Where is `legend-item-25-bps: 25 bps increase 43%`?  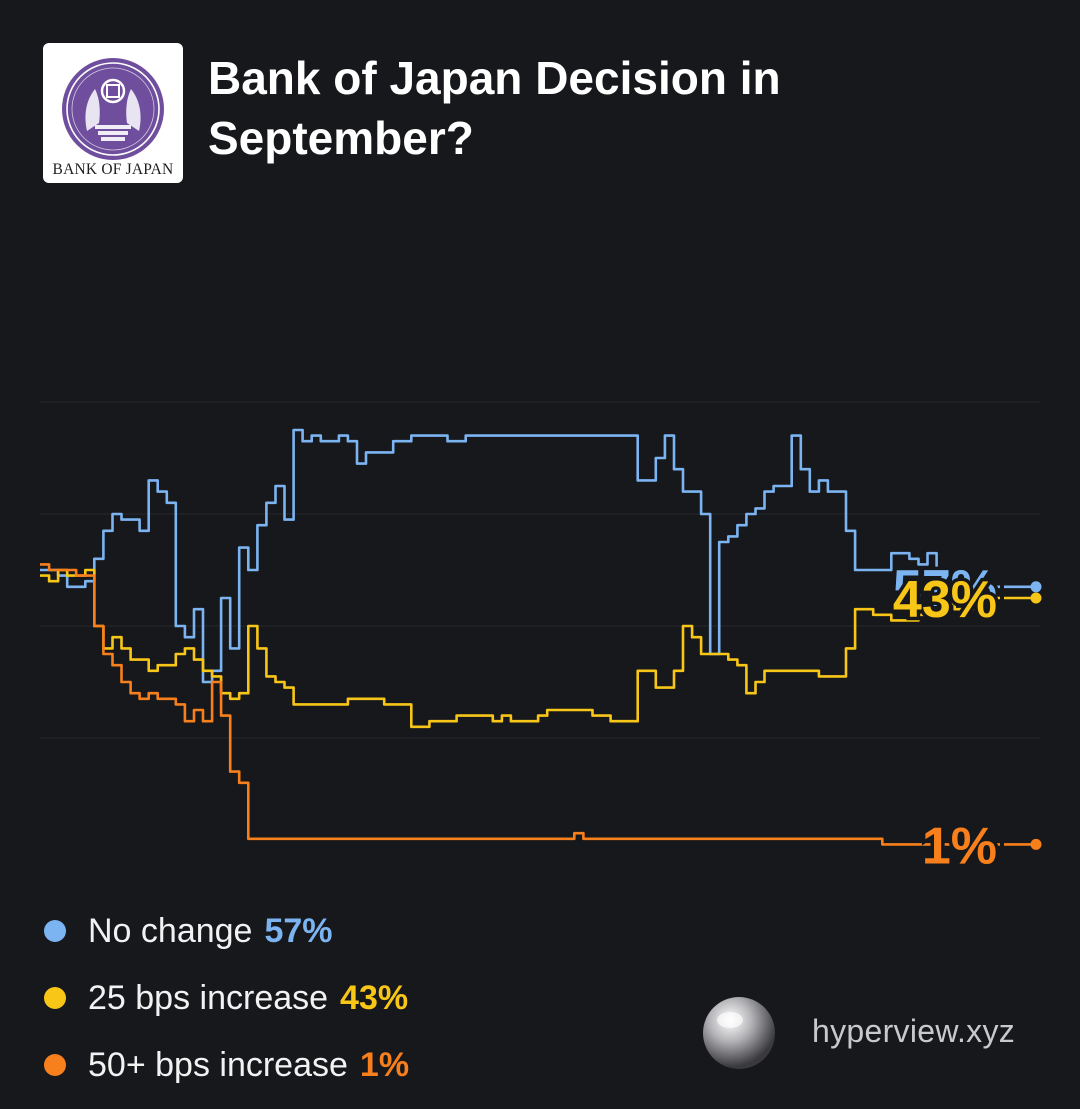
legend-item-25-bps: 25 bps increase 43% is located at coordinates (226, 998).